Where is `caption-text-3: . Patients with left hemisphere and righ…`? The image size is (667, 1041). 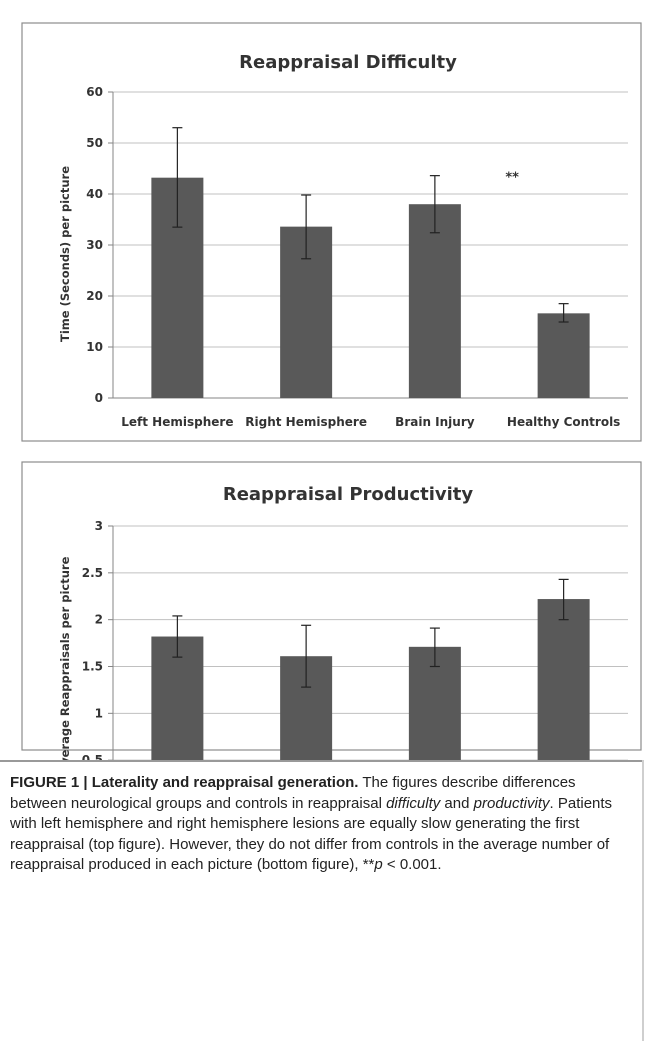 caption-text-3: . Patients with left hemisphere and righ… is located at coordinates (311, 834).